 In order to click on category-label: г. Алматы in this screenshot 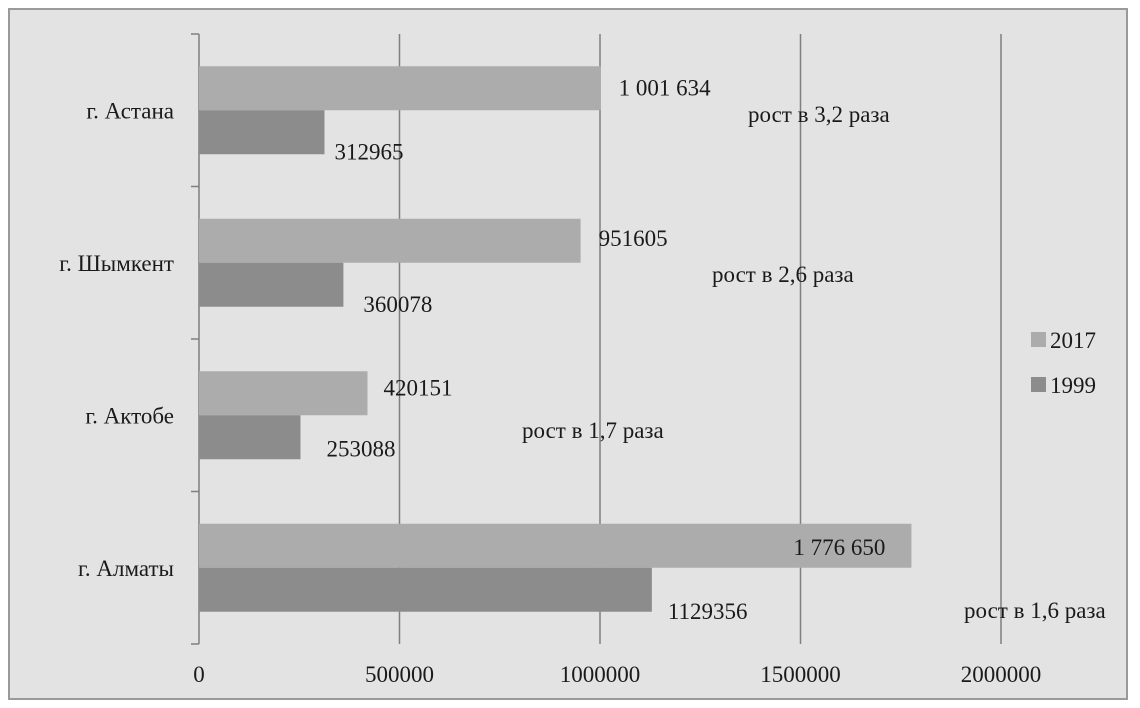, I will do `click(126, 568)`.